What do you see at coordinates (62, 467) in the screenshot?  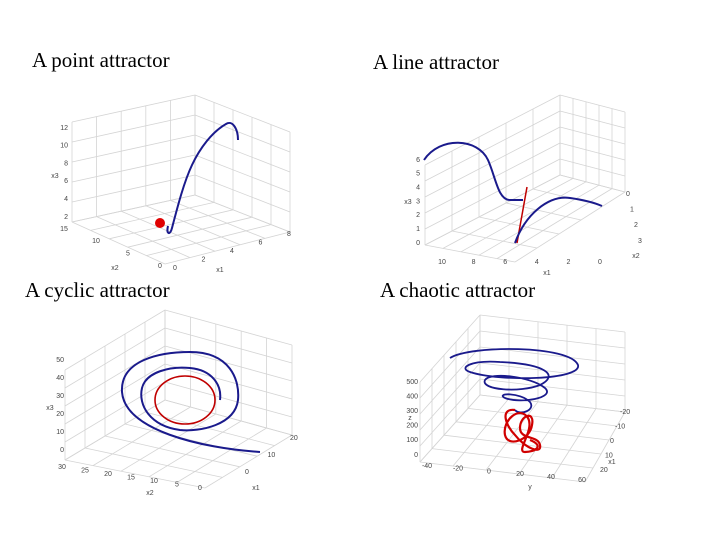 I see `tick-label: 30` at bounding box center [62, 467].